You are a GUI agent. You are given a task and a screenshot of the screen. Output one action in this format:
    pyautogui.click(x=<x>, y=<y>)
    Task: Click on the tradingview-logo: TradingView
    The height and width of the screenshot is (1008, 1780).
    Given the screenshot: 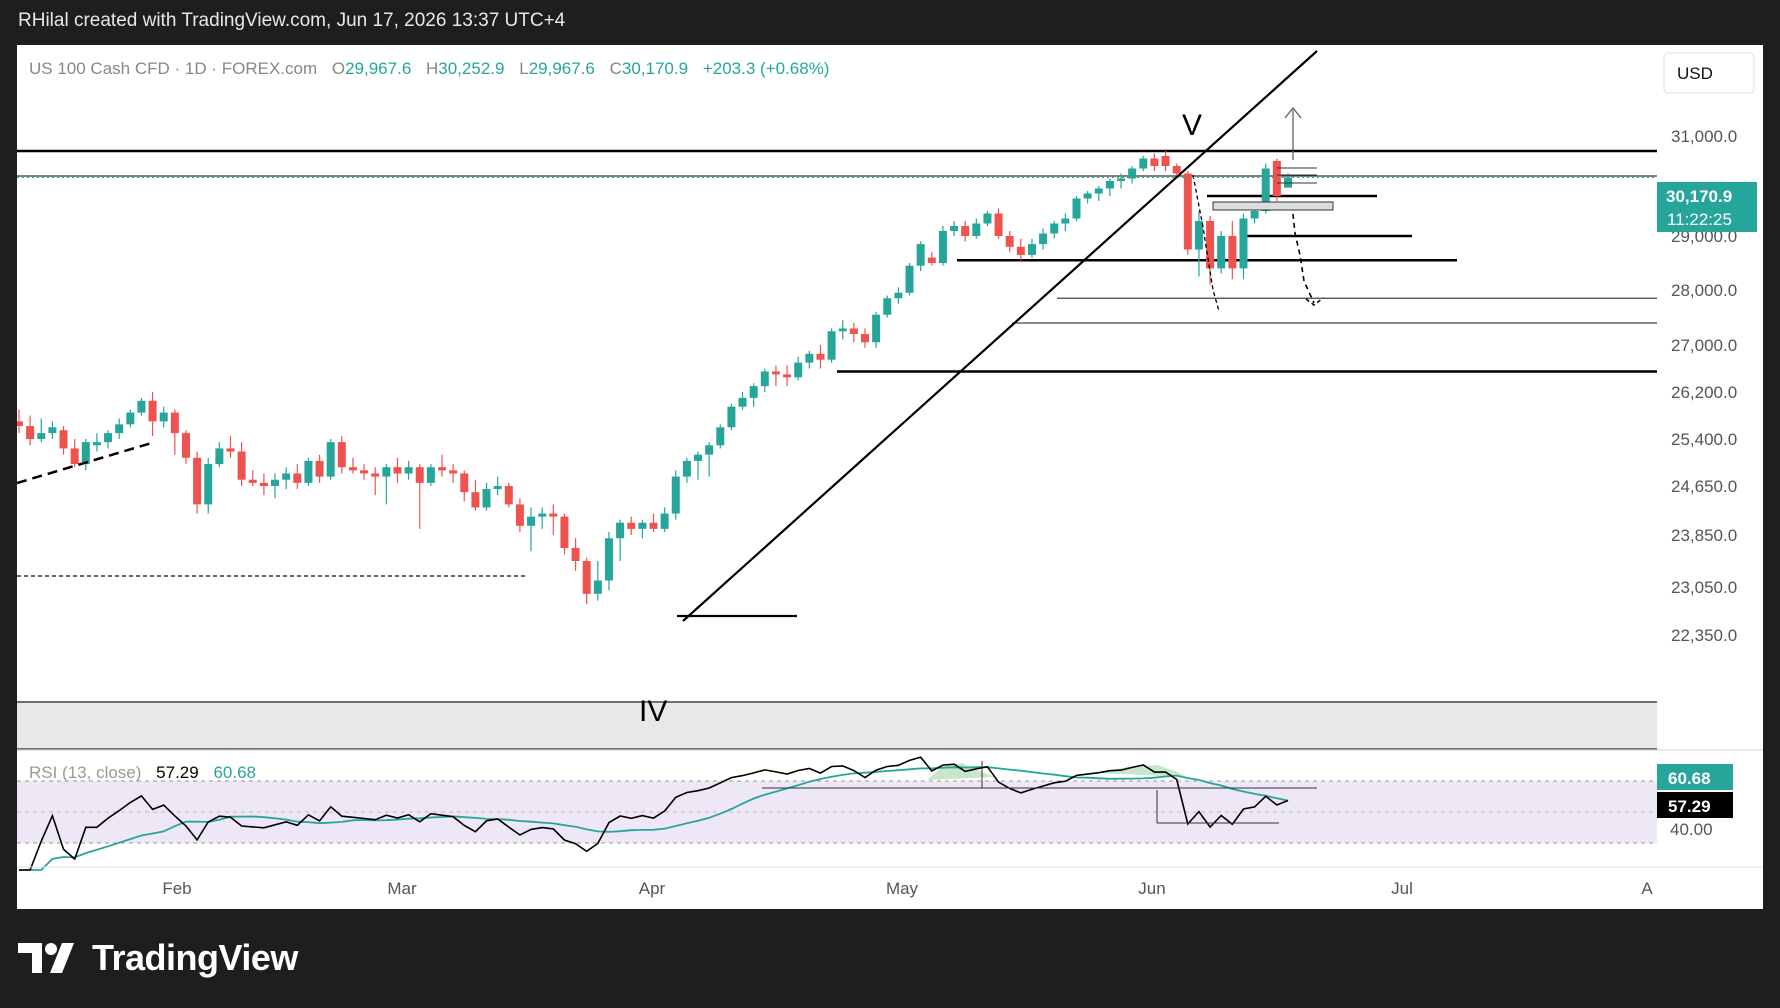 What is the action you would take?
    pyautogui.click(x=158, y=957)
    